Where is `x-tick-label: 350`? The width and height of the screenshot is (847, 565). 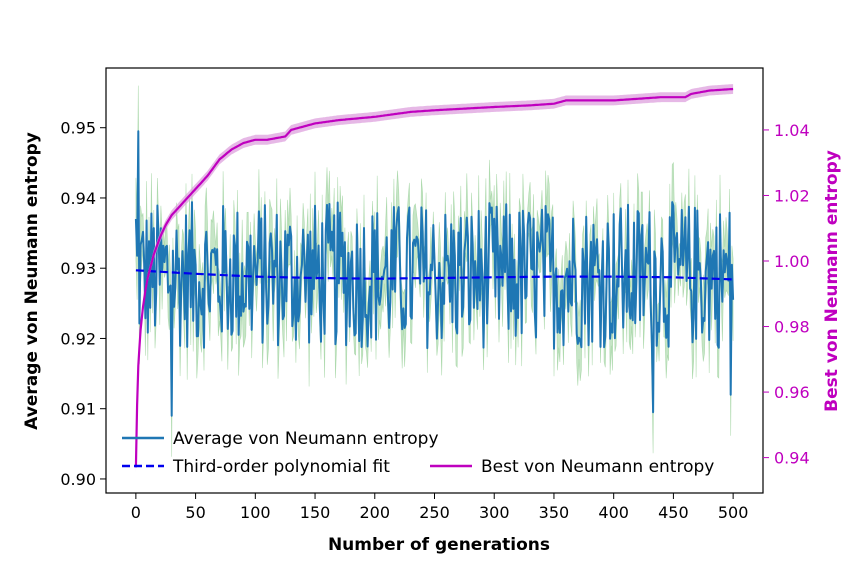
x-tick-label: 350 is located at coordinates (554, 512).